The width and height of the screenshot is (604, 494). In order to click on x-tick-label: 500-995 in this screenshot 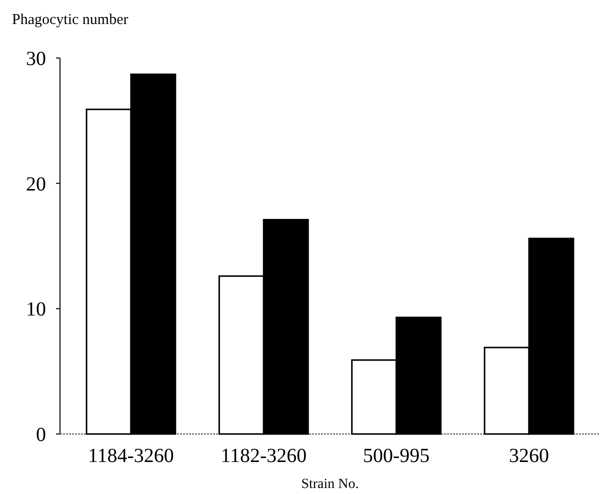, I will do `click(396, 456)`.